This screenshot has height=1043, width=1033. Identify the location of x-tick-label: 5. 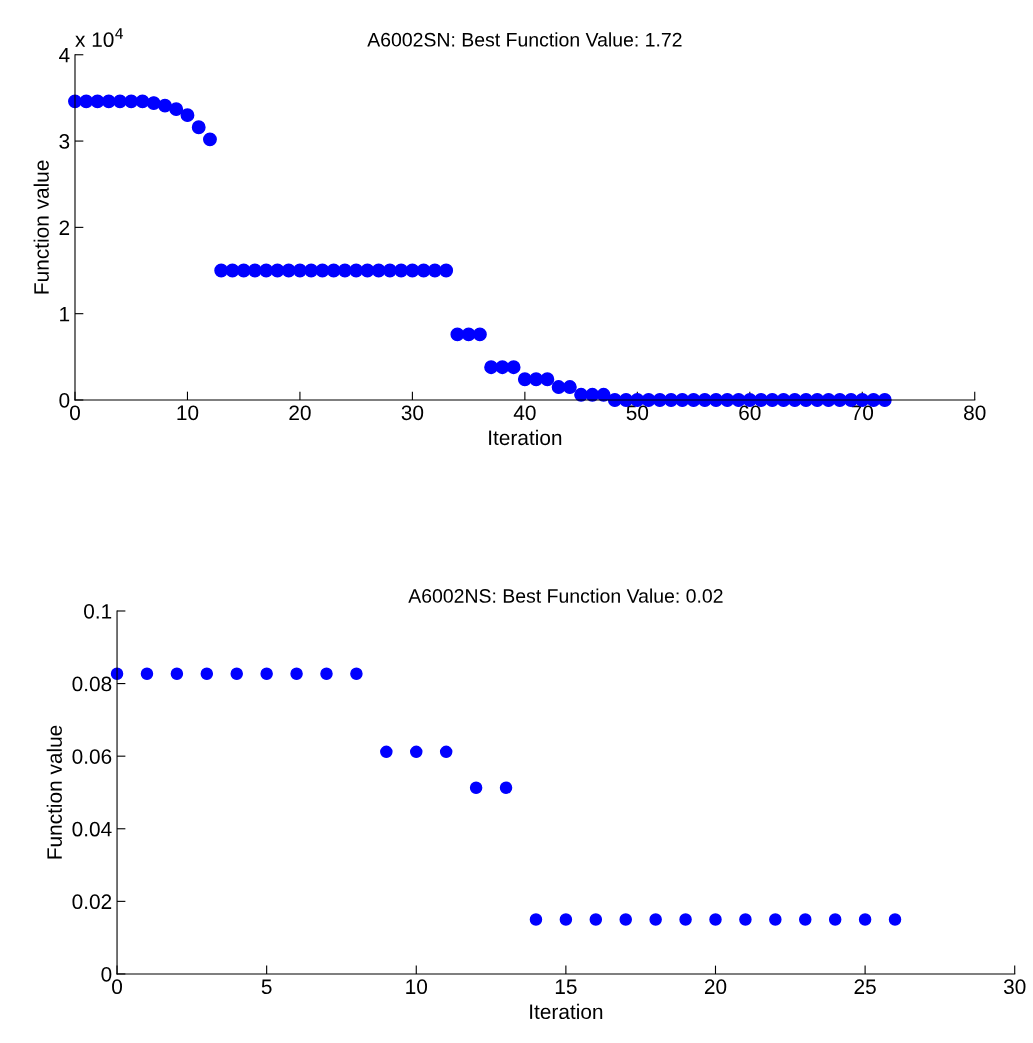
(266, 987).